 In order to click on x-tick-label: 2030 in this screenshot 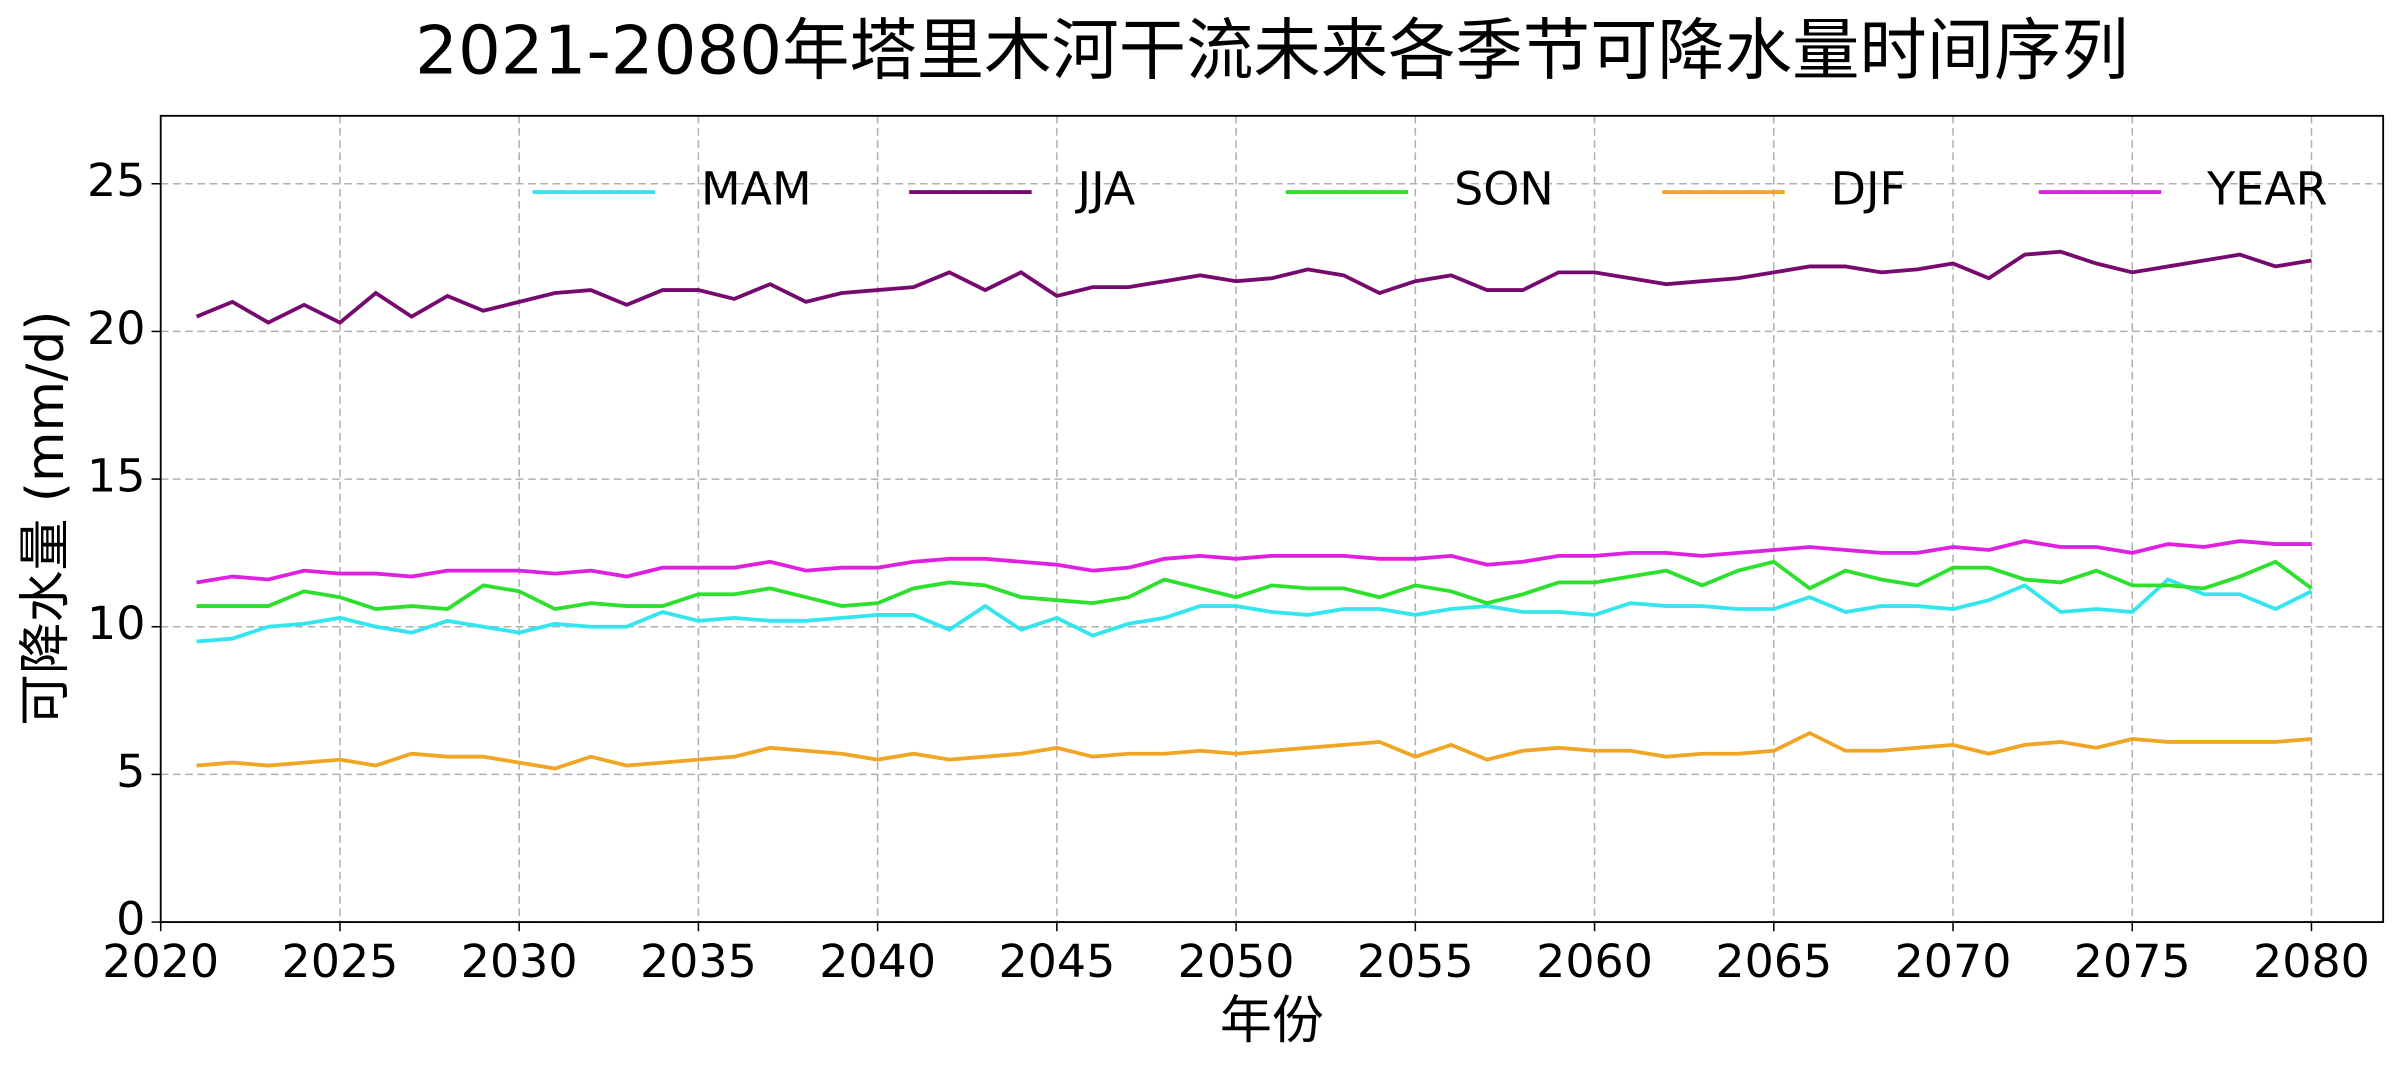, I will do `click(519, 961)`.